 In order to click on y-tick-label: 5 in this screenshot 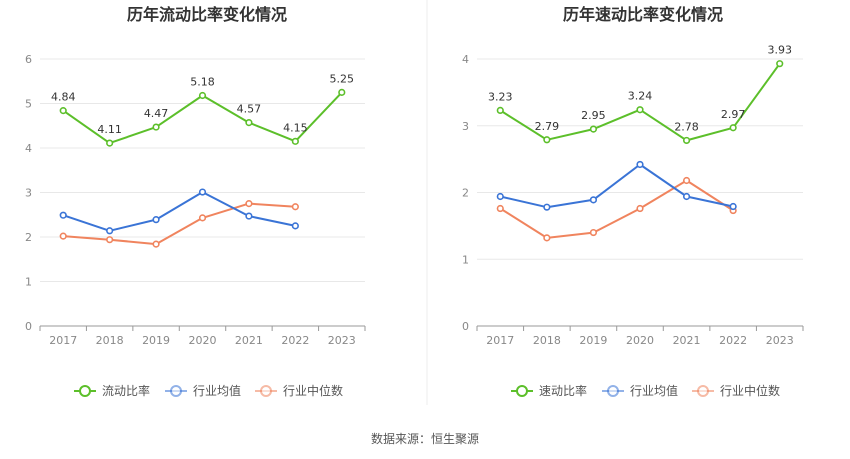, I will do `click(28, 104)`.